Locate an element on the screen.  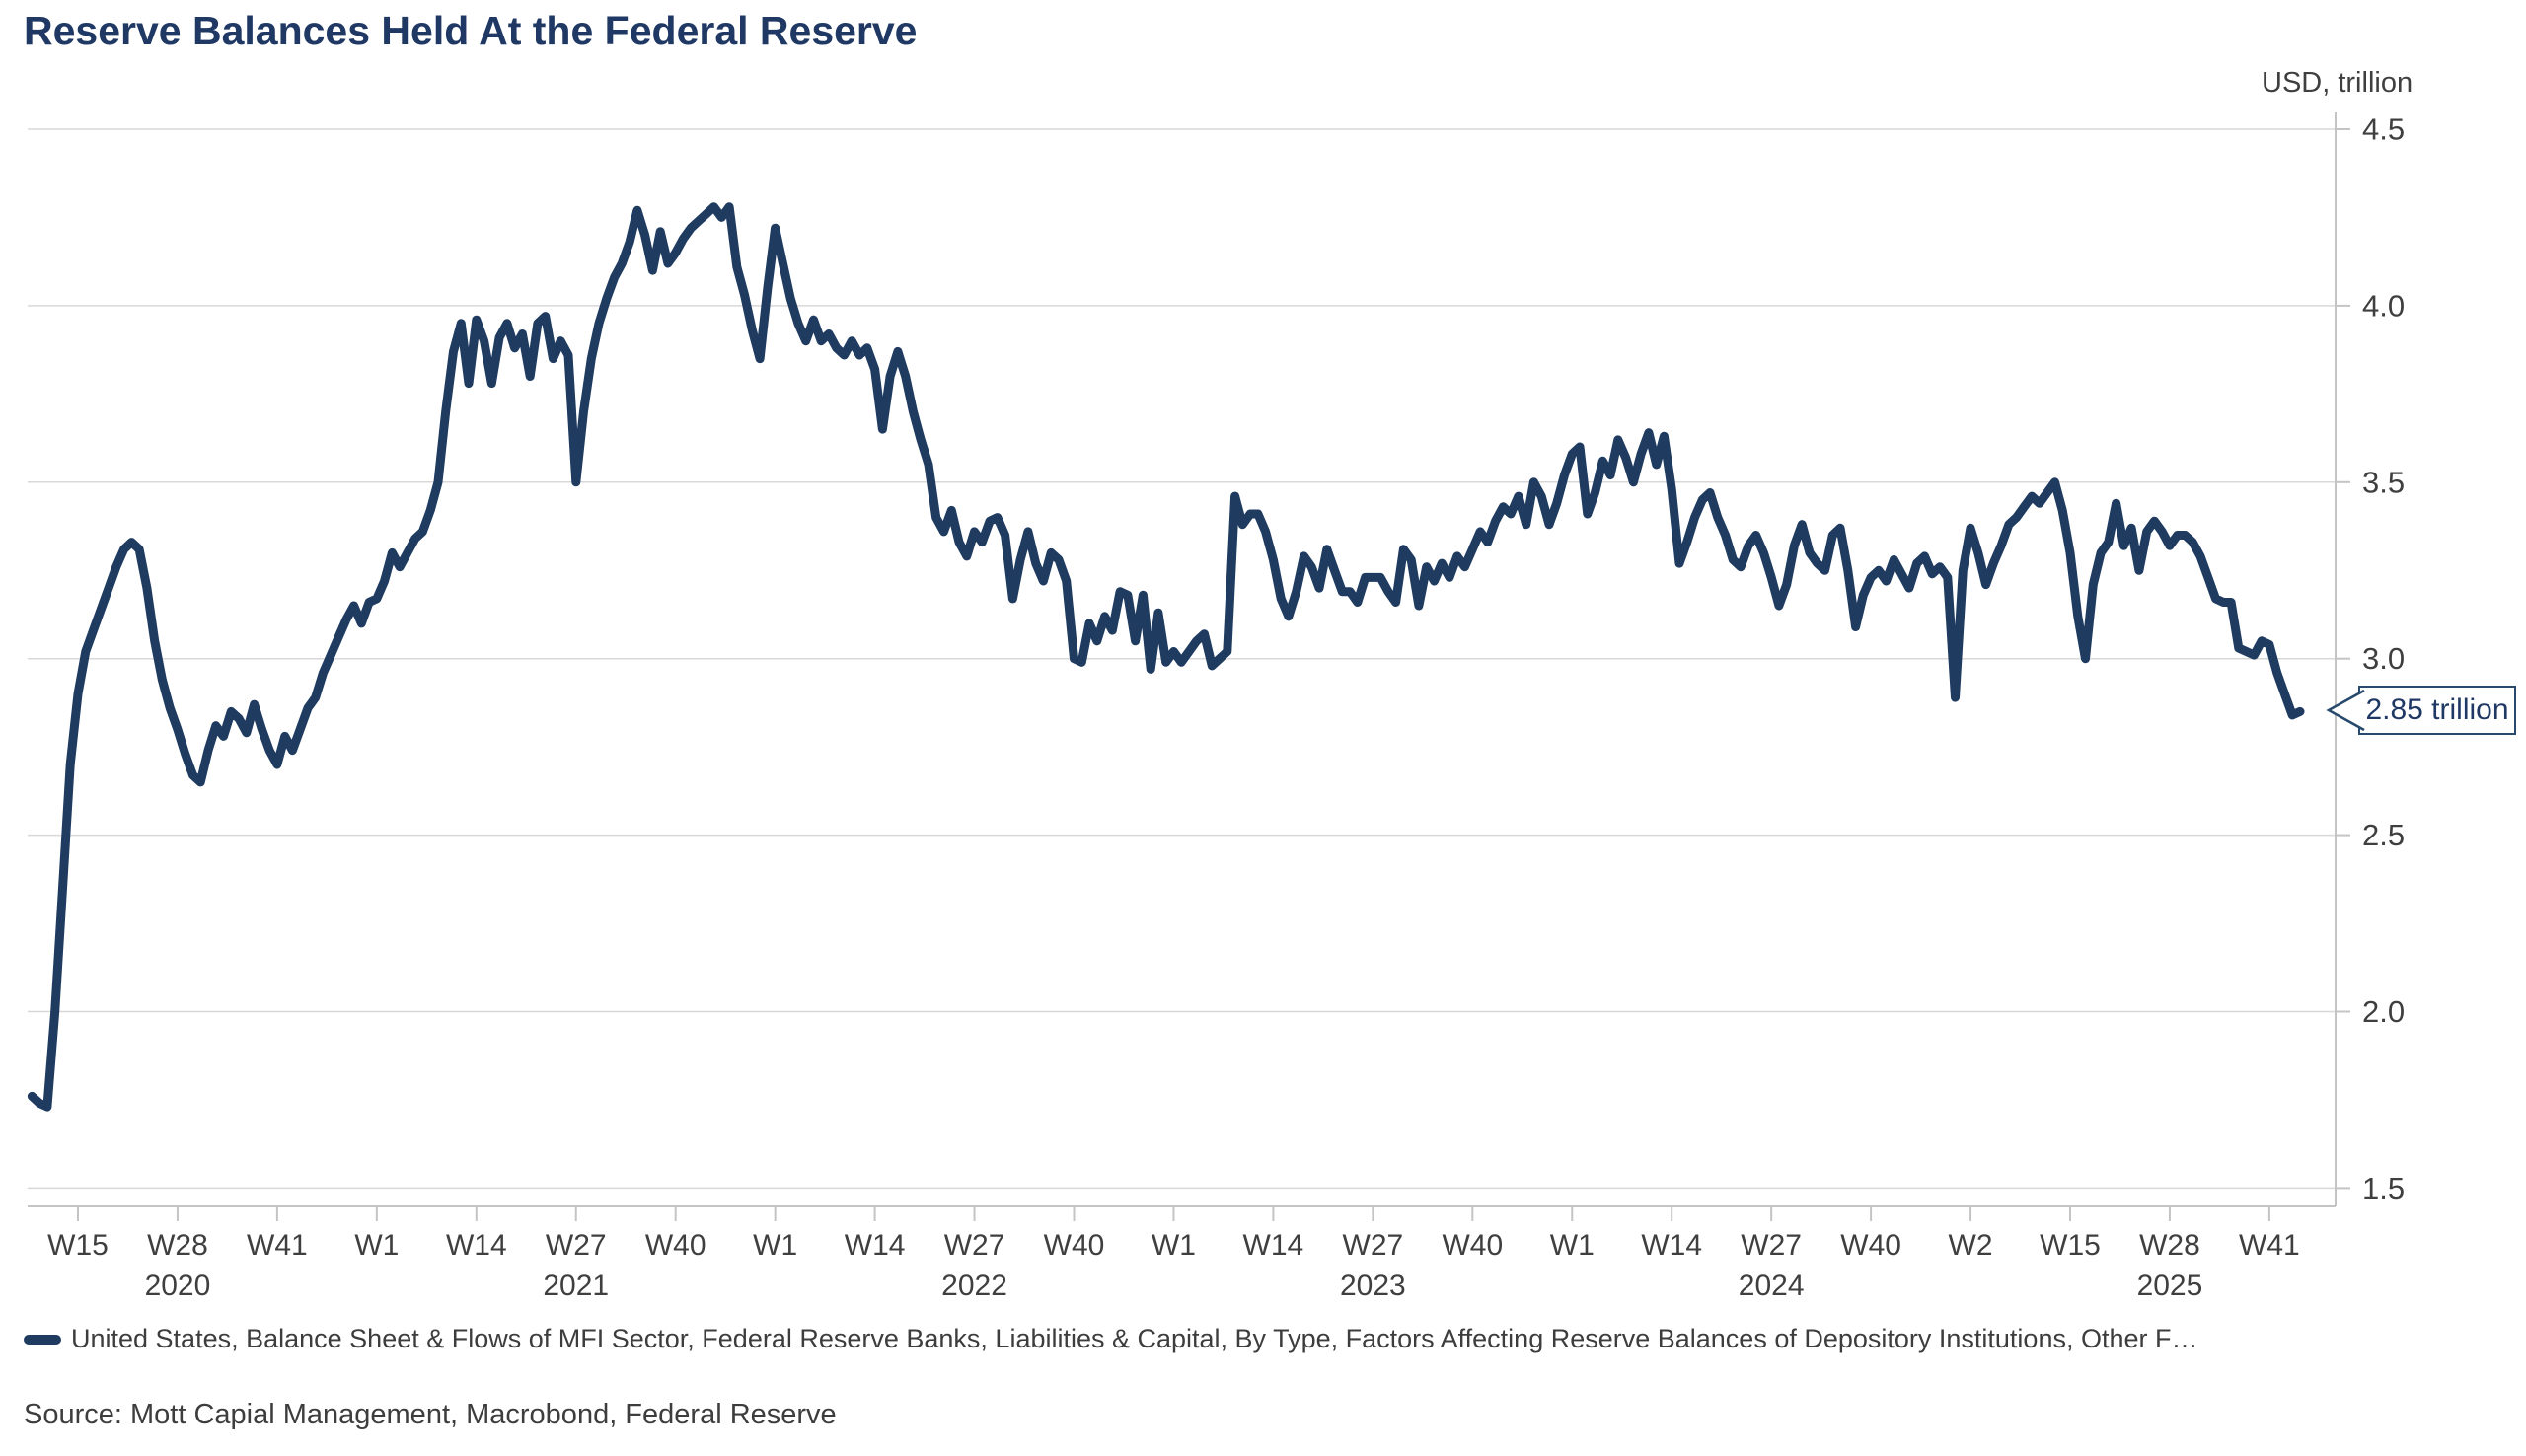
x-year-label: 2020 is located at coordinates (178, 1286).